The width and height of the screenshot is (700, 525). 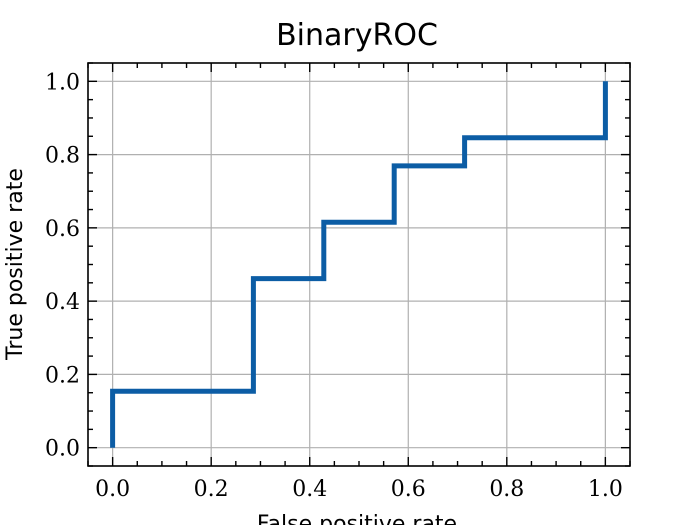 I want to click on y-tick-label: 1.0, so click(x=62, y=82).